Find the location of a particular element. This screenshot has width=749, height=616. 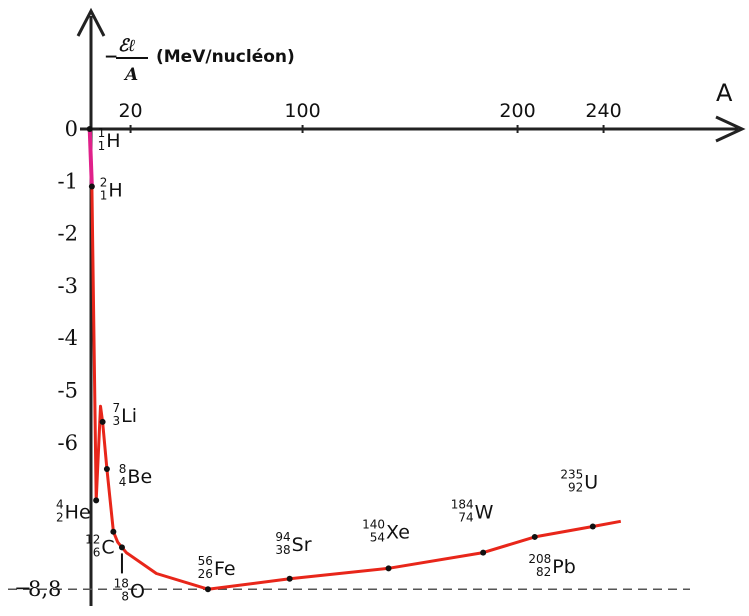

x-tick-label: 100 is located at coordinates (302, 111).